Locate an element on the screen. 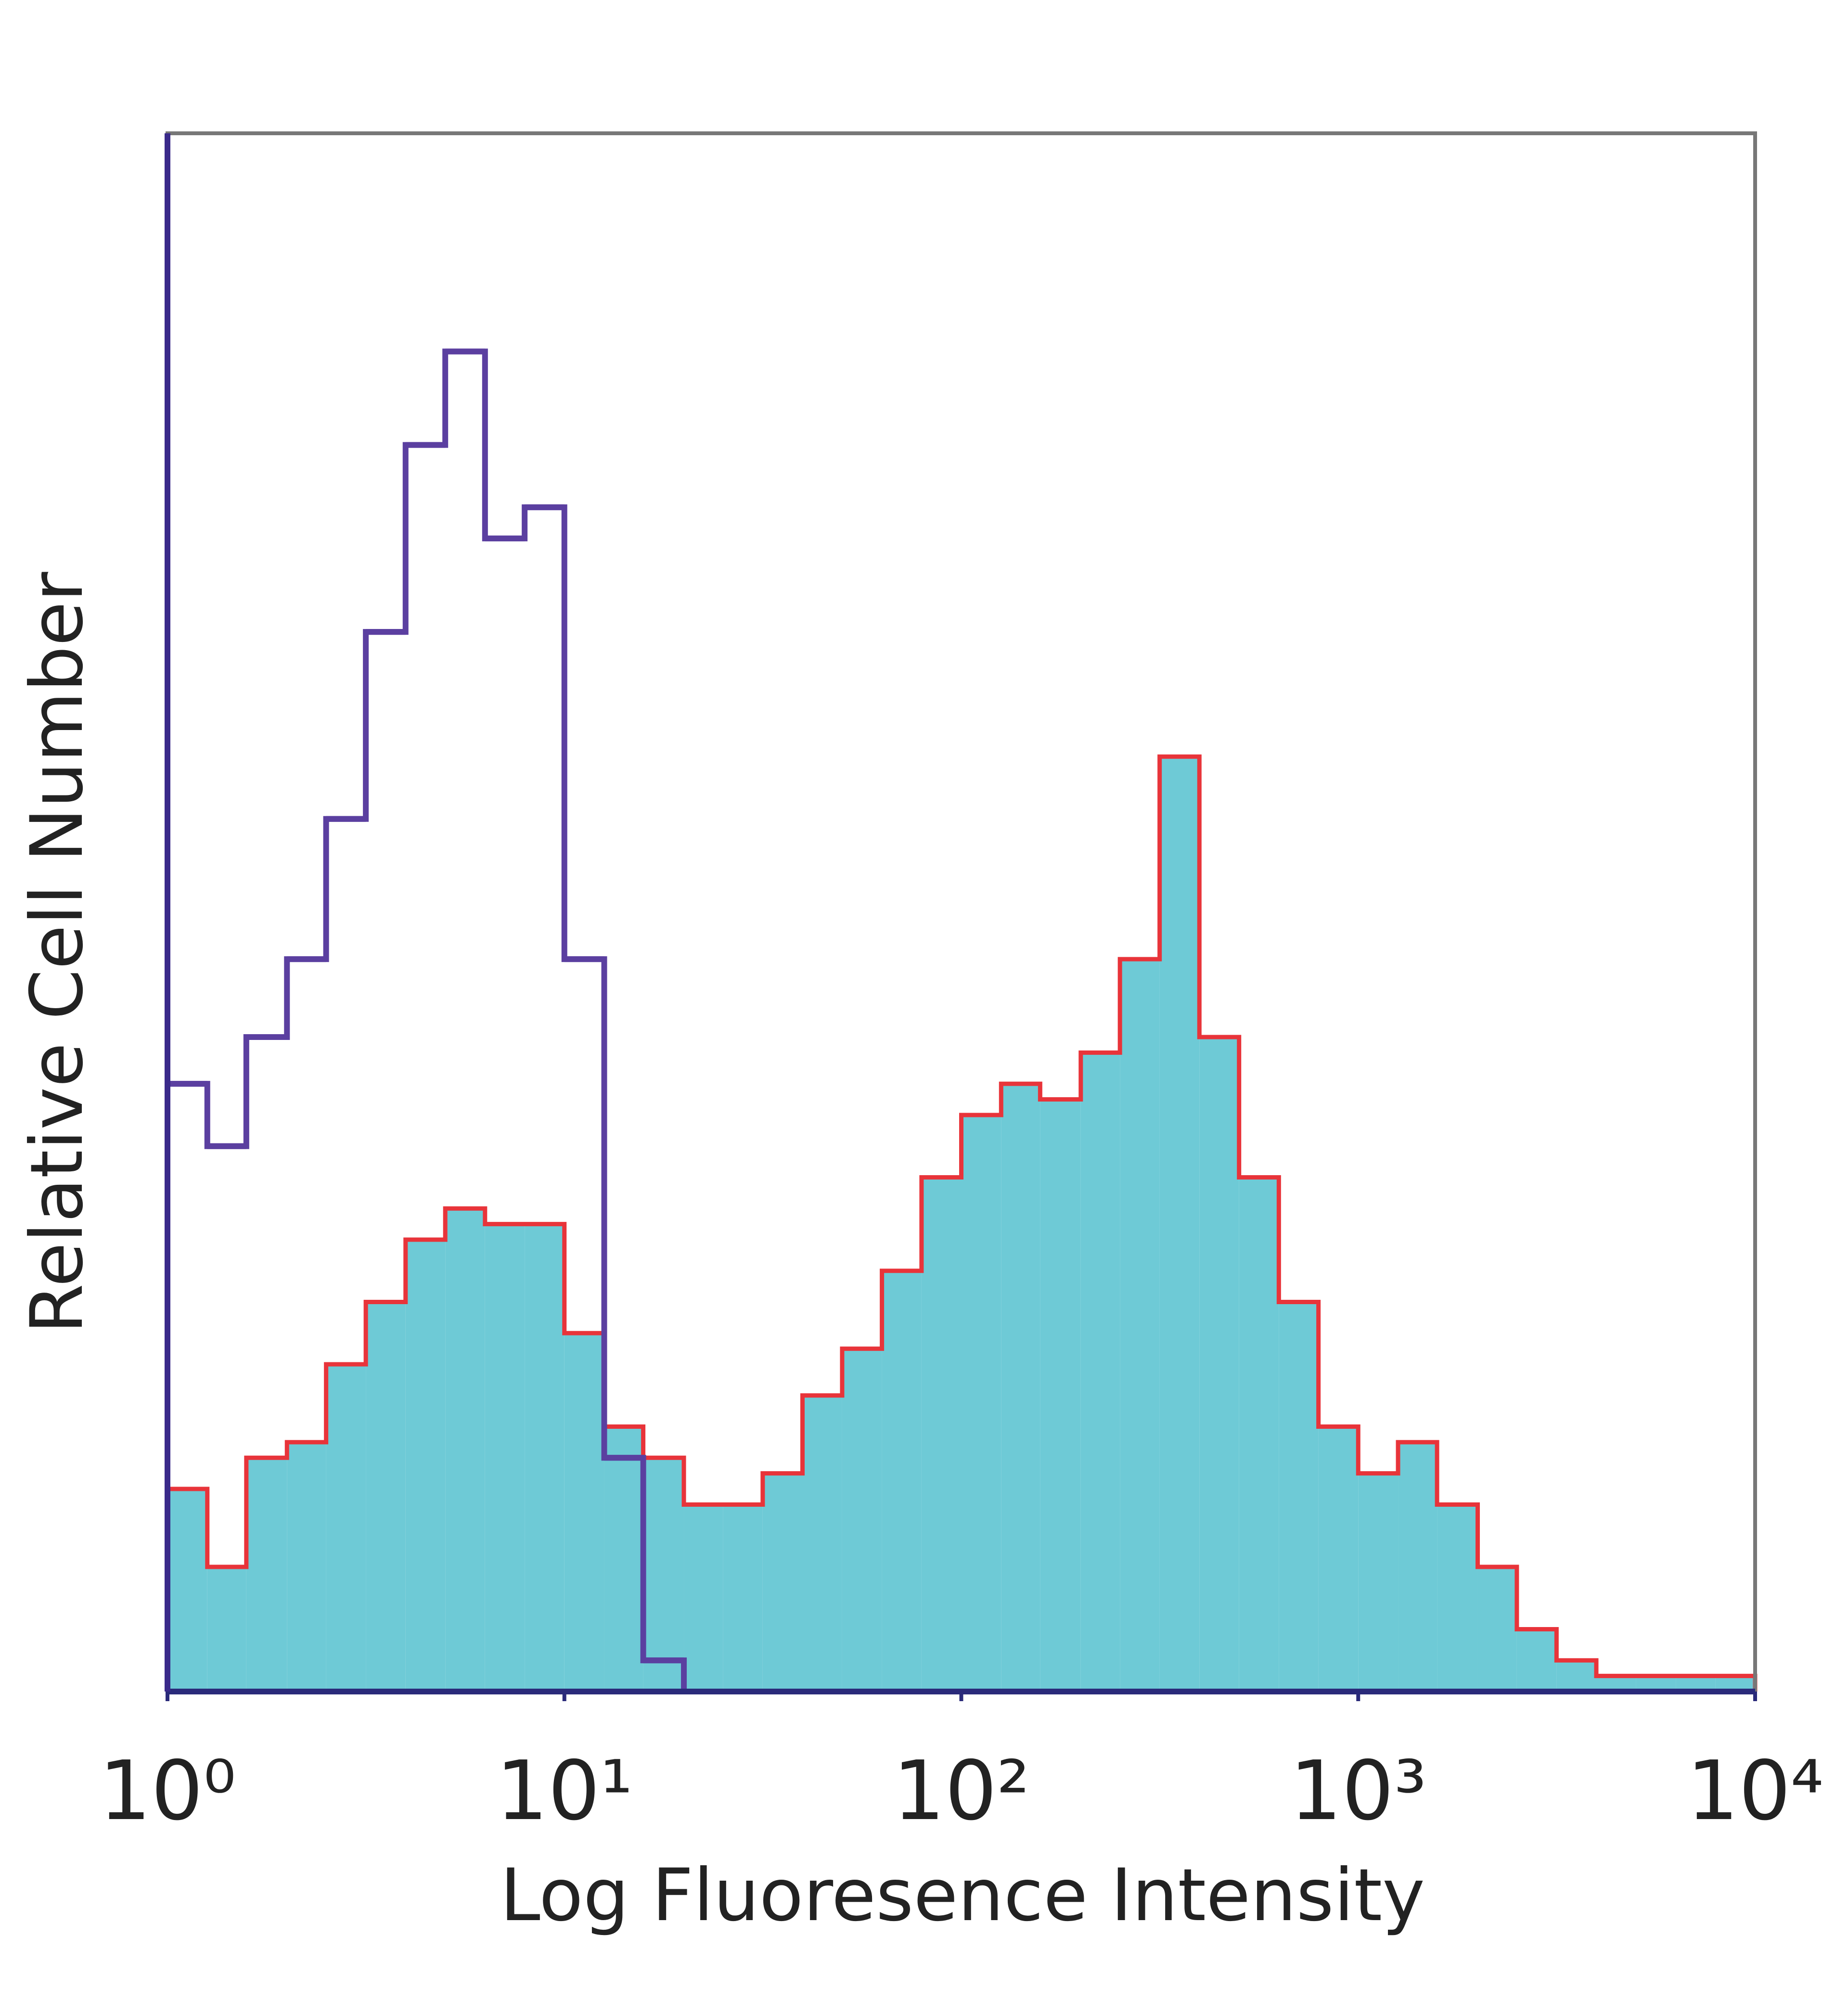  x-tick-label: 10¹ is located at coordinates (564, 1791).